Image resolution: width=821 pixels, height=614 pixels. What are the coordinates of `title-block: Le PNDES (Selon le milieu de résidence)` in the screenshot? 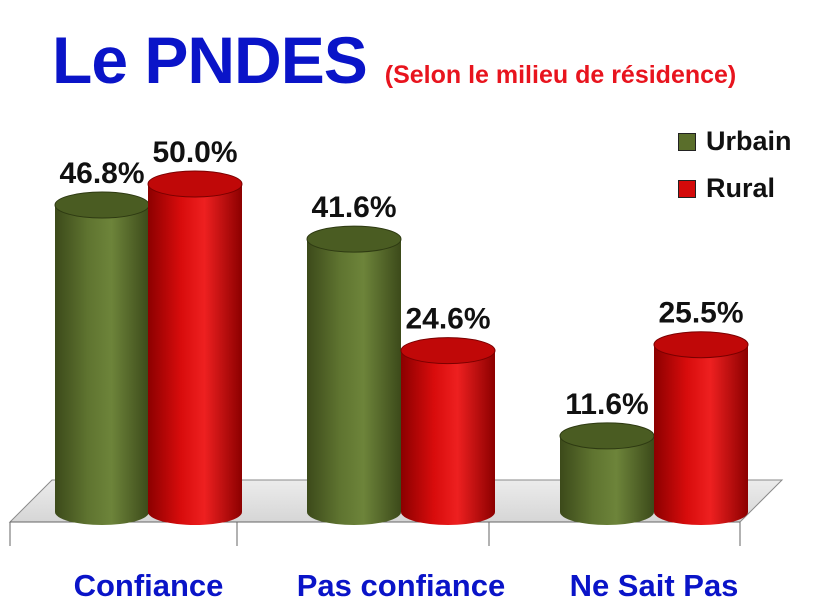 It's located at (394, 60).